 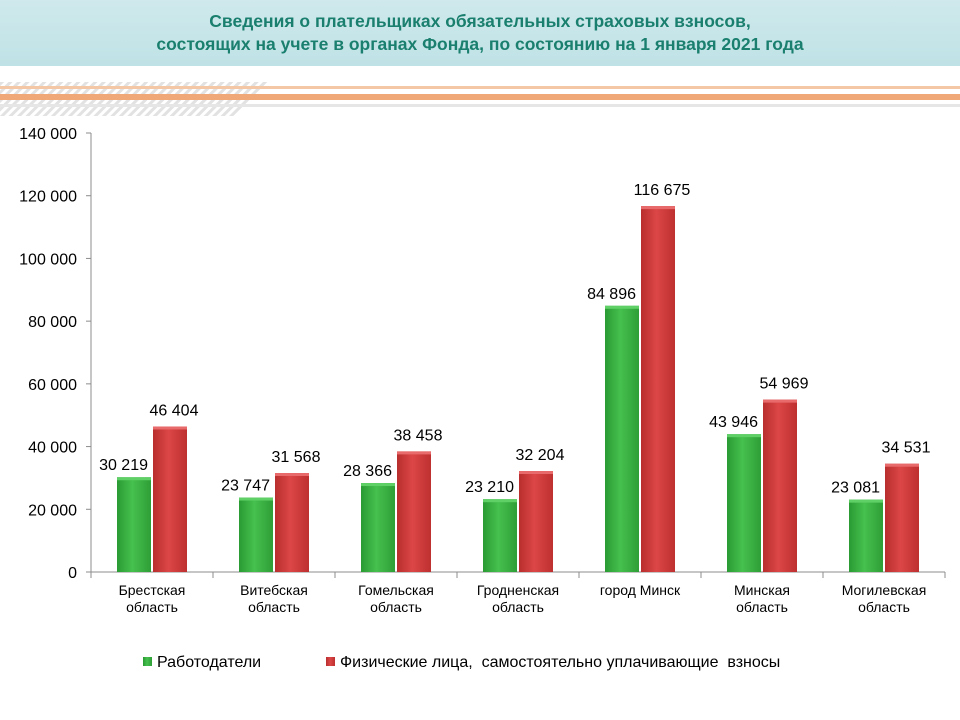 What do you see at coordinates (418, 435) in the screenshot?
I see `data-label: 38 458` at bounding box center [418, 435].